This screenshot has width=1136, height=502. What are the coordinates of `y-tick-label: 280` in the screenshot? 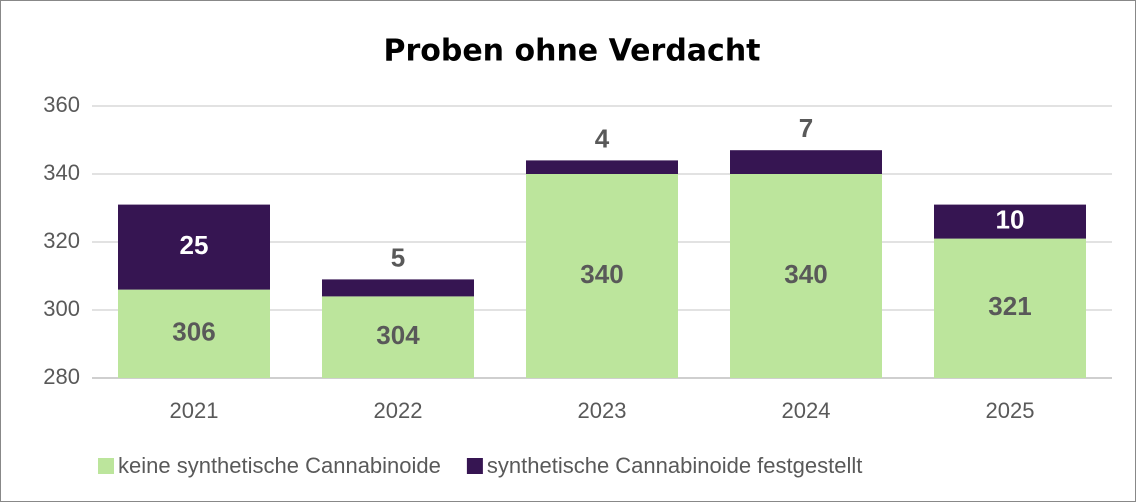 It's located at (61, 376).